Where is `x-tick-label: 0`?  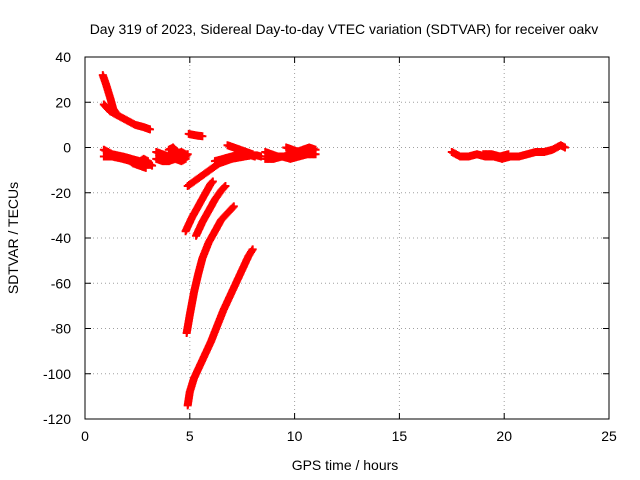
x-tick-label: 0 is located at coordinates (85, 436).